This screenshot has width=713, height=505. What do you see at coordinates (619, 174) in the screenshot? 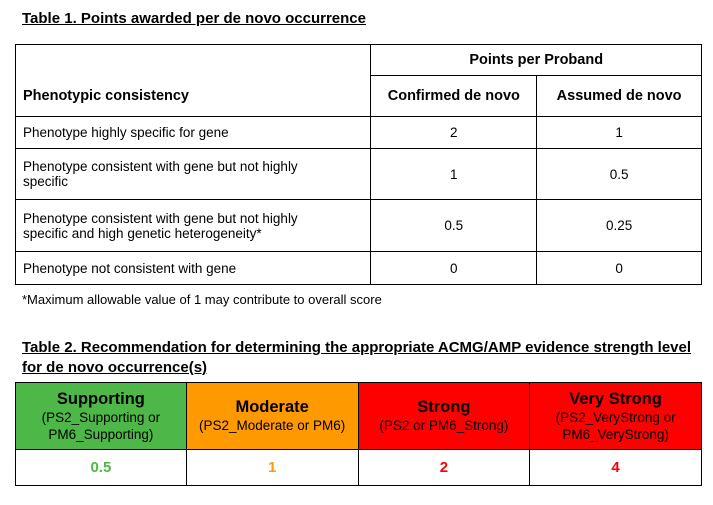
I see `assumed-value: 0.5` at bounding box center [619, 174].